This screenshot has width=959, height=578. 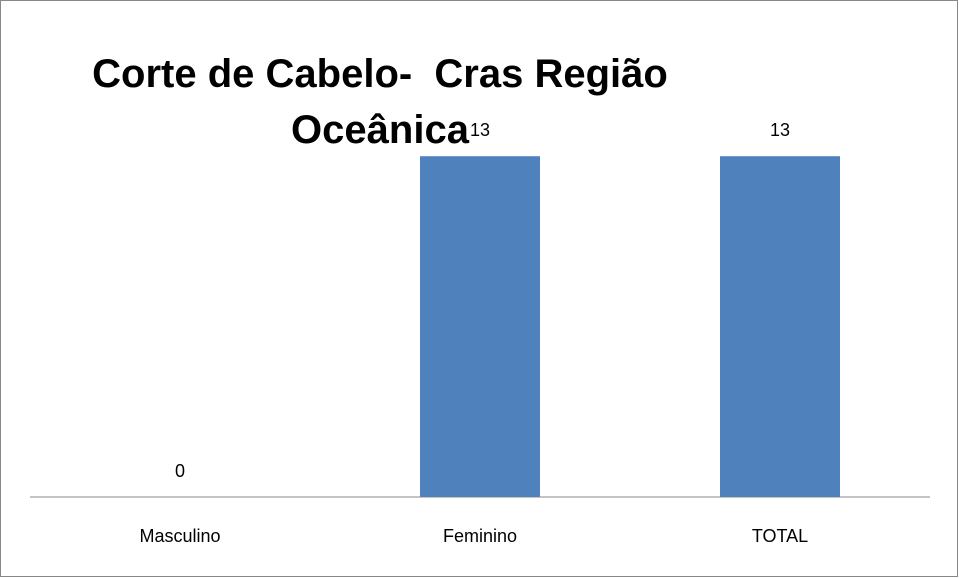 What do you see at coordinates (780, 536) in the screenshot?
I see `x-tick-label: TOTAL` at bounding box center [780, 536].